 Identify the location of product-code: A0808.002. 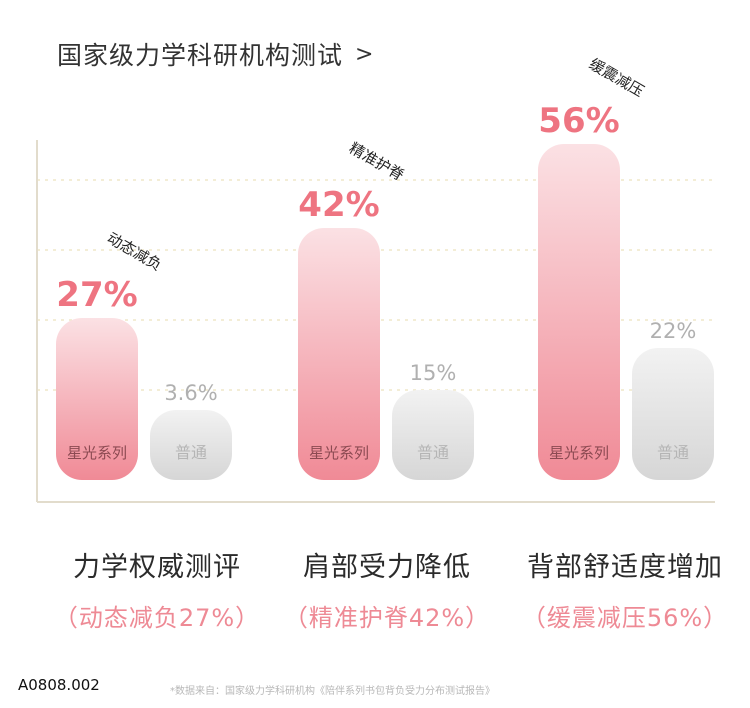
(59, 685).